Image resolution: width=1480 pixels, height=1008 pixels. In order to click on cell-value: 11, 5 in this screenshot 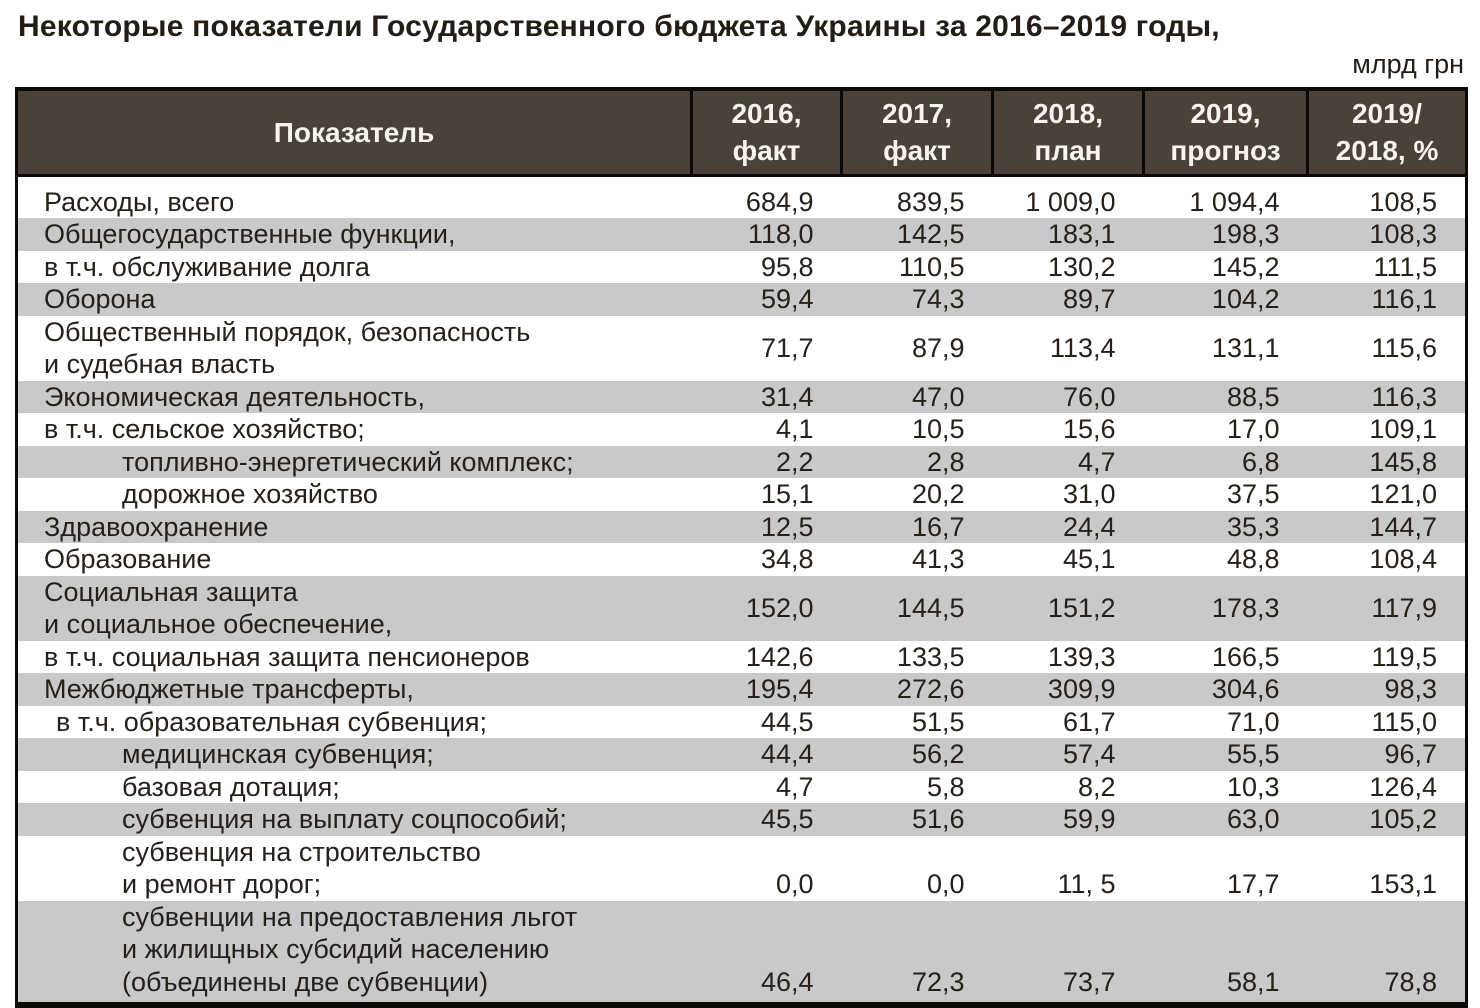, I will do `click(1086, 884)`.